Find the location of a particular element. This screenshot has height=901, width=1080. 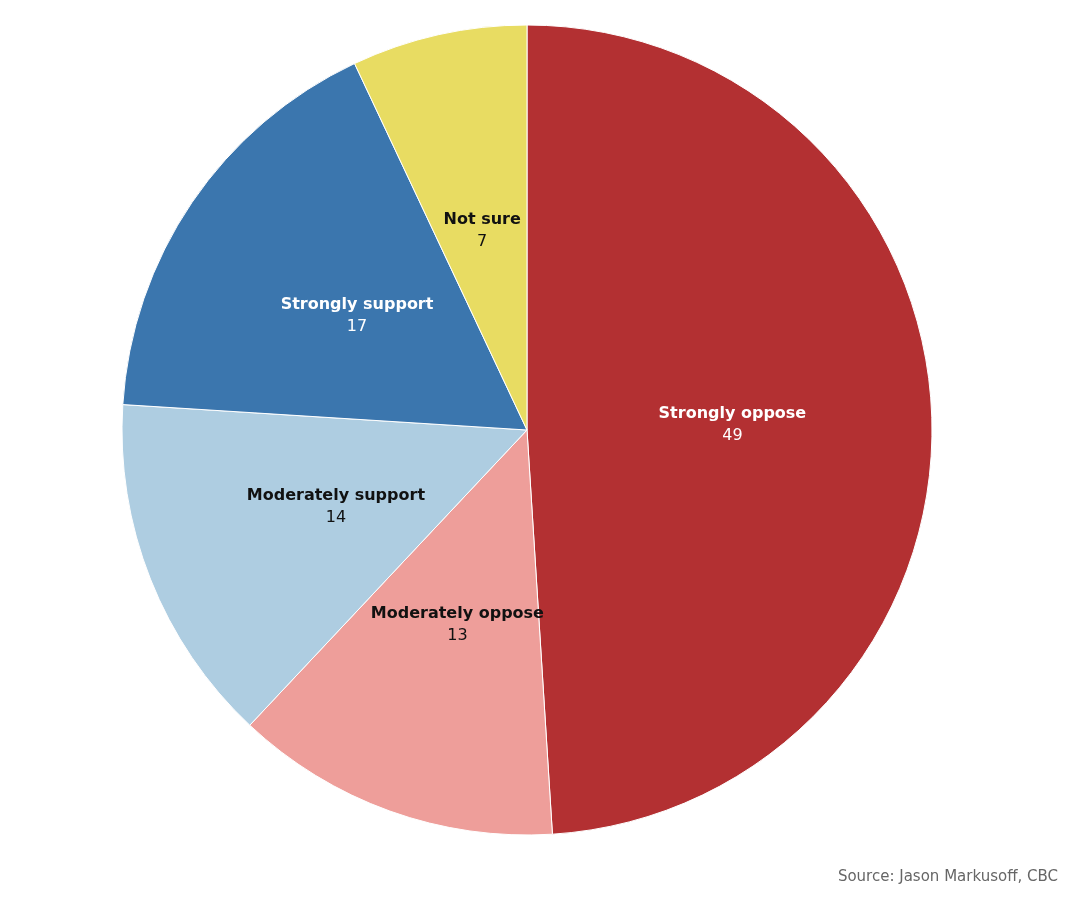

data-label: 13 is located at coordinates (457, 634).